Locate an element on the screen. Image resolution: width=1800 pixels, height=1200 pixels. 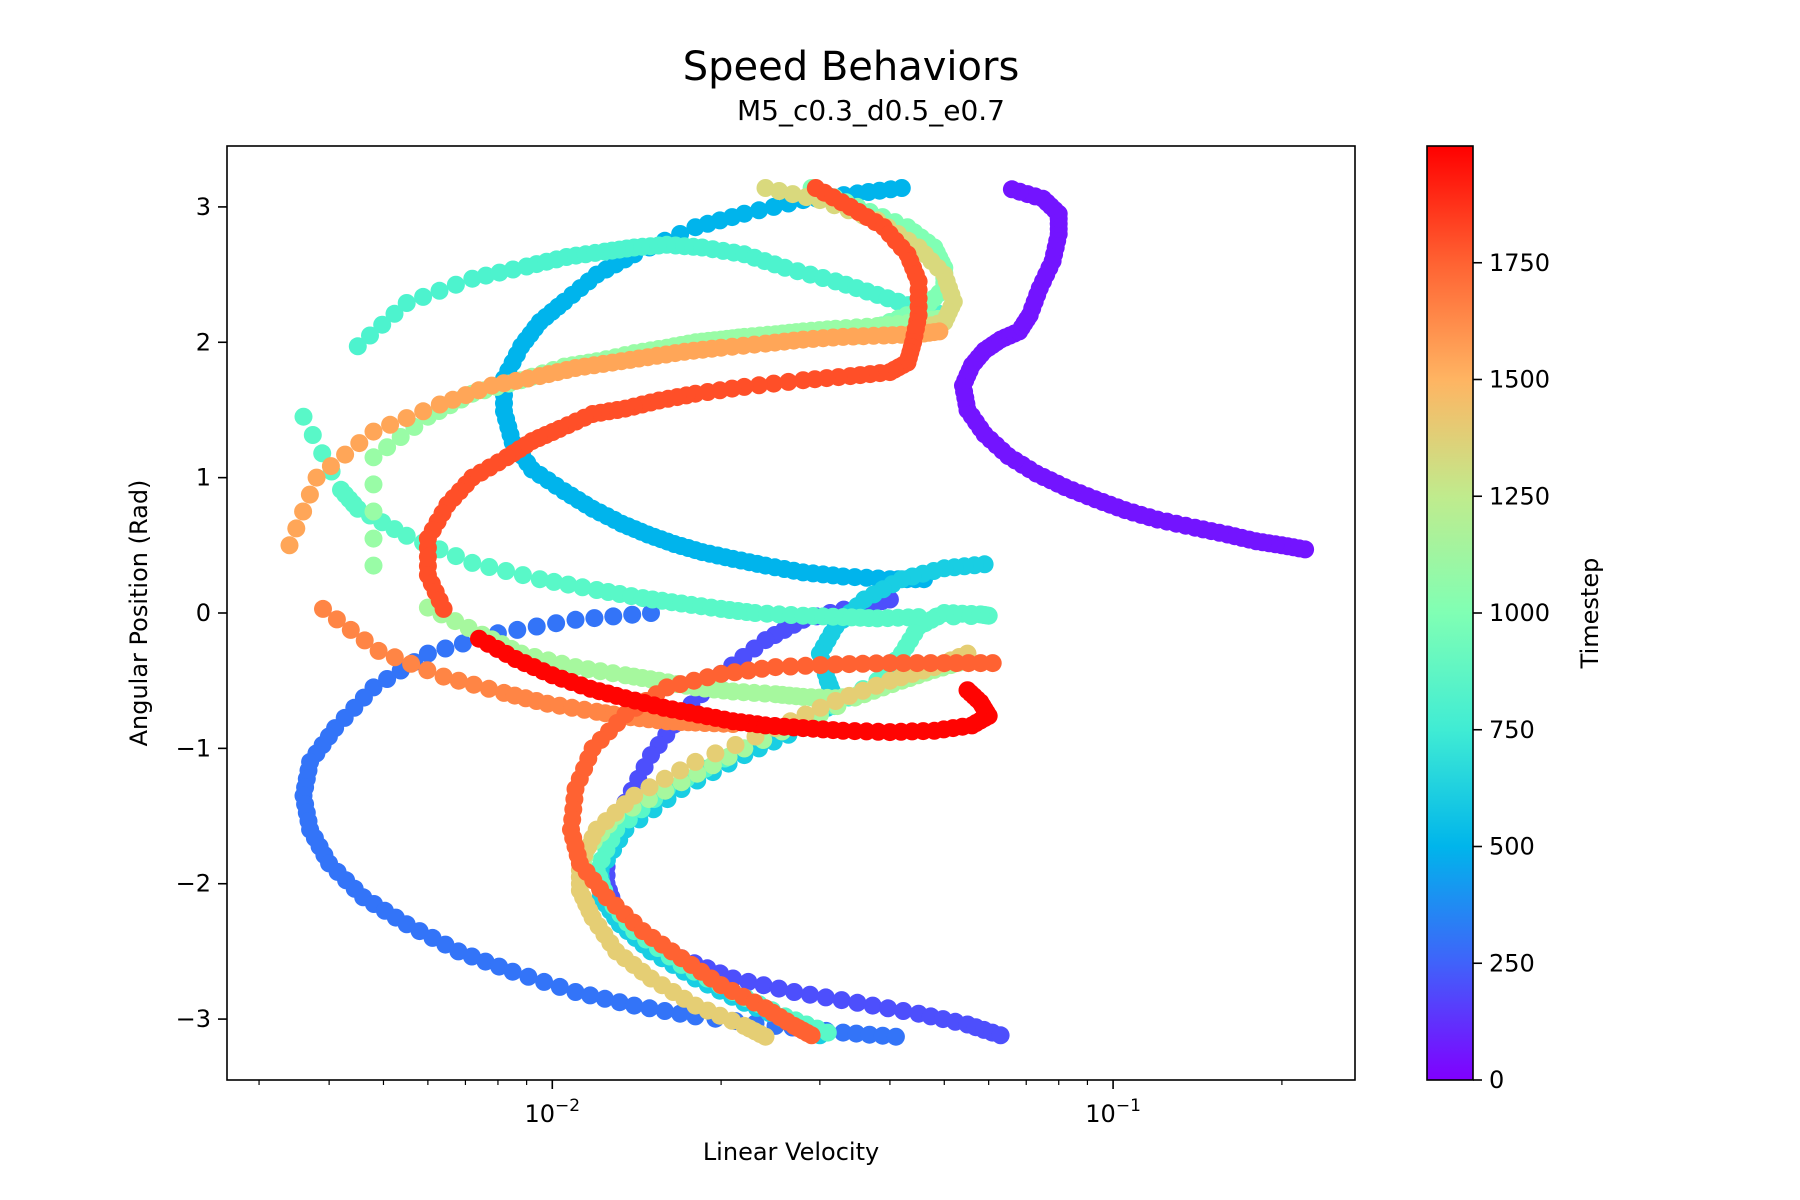
colorbar-tick-label: 1750 is located at coordinates (1519, 263).